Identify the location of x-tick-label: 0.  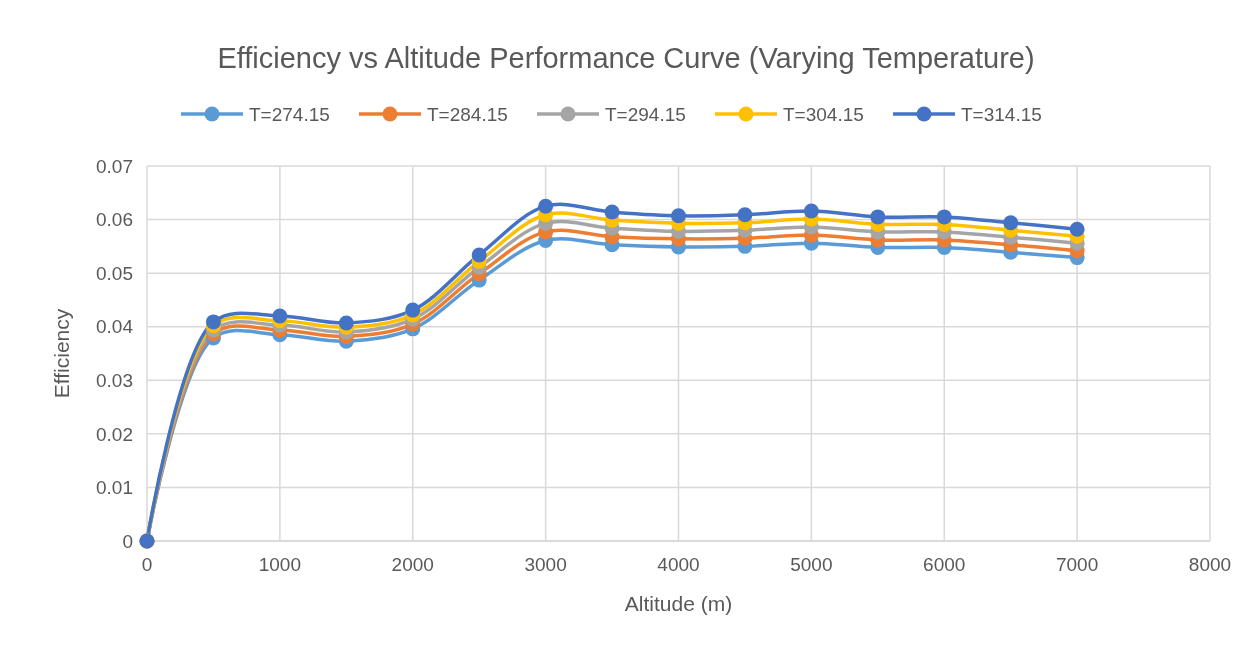
(147, 564).